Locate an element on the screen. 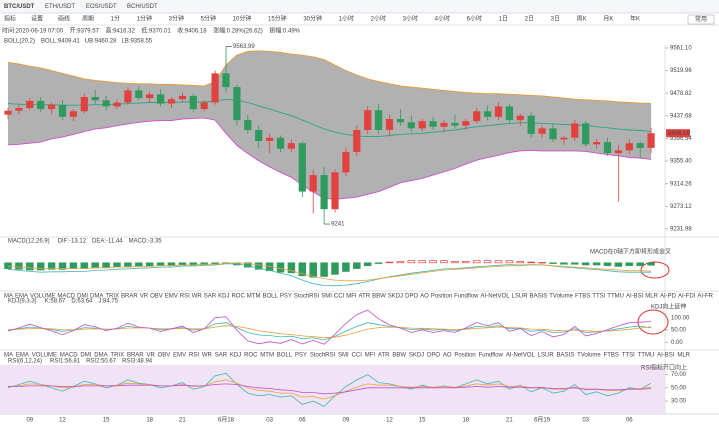  period-button: 1分 is located at coordinates (115, 19).